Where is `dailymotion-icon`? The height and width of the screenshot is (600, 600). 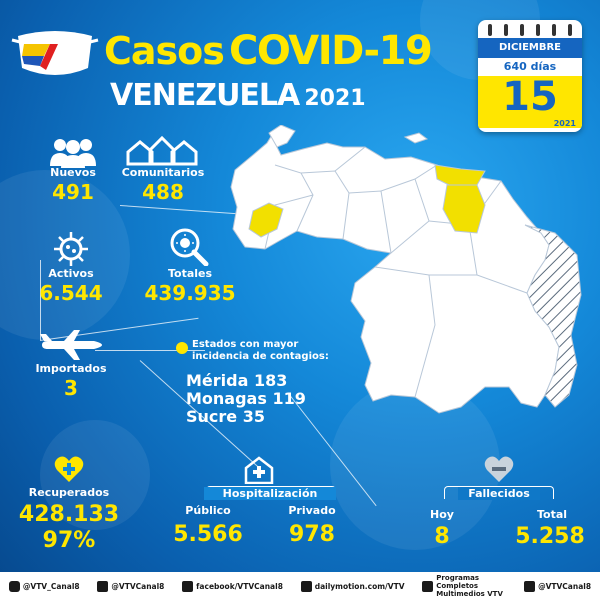
dailymotion-icon is located at coordinates (306, 586).